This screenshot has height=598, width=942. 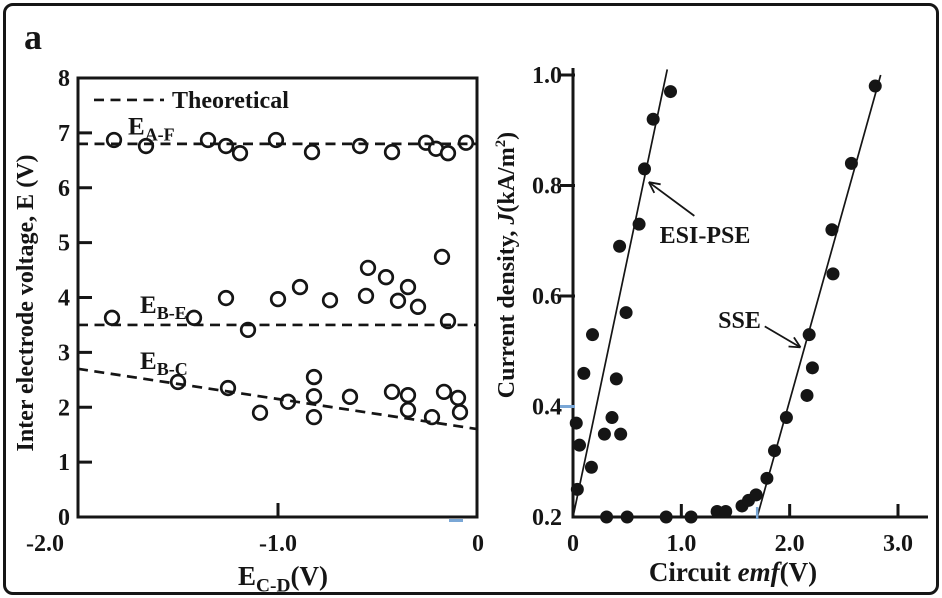 What do you see at coordinates (547, 518) in the screenshot?
I see `polarization-curves-ytick-label: 0.2` at bounding box center [547, 518].